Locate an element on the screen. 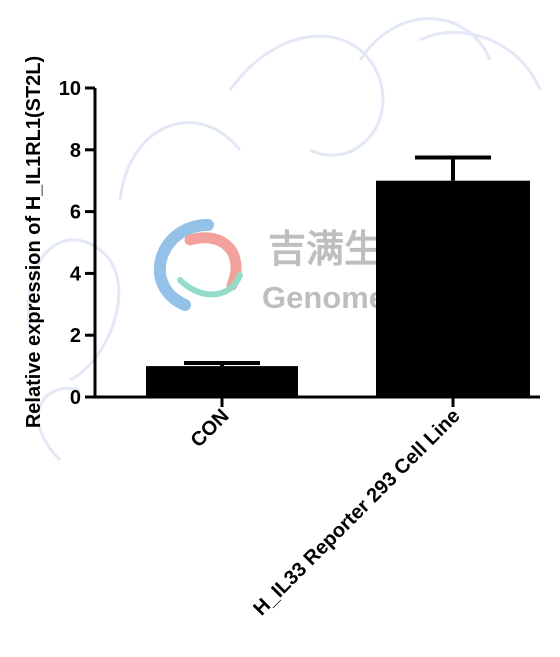  y-axis-label: Relative expression of H_IL1RL1(ST2L) is located at coordinates (34, 242).